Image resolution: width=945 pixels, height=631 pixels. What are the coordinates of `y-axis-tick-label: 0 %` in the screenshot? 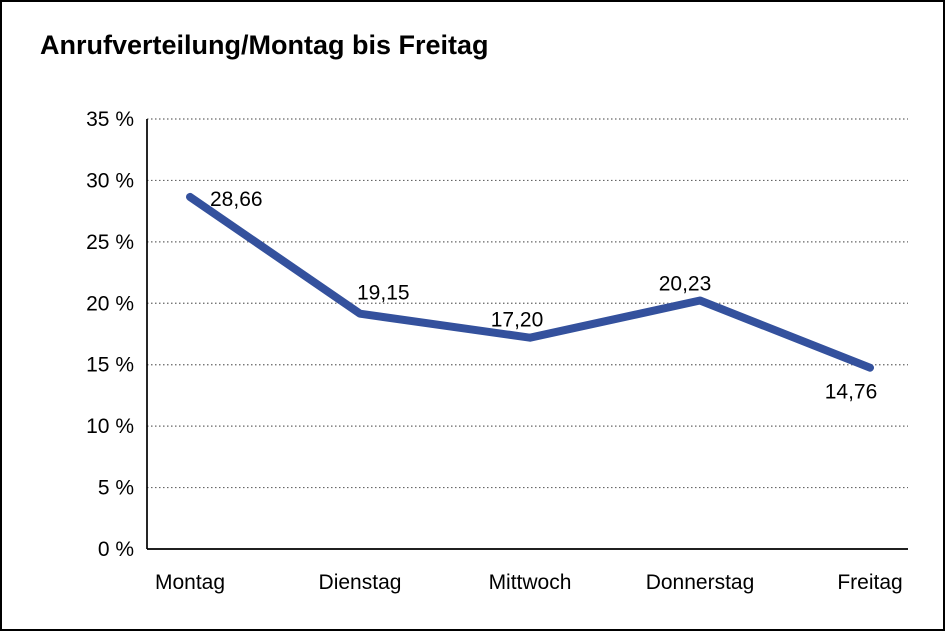 It's located at (116, 549).